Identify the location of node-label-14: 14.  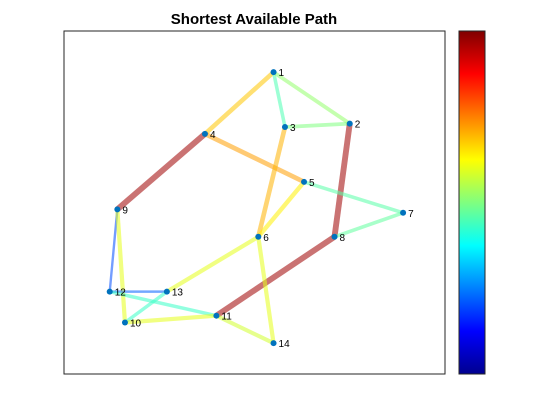
(285, 344).